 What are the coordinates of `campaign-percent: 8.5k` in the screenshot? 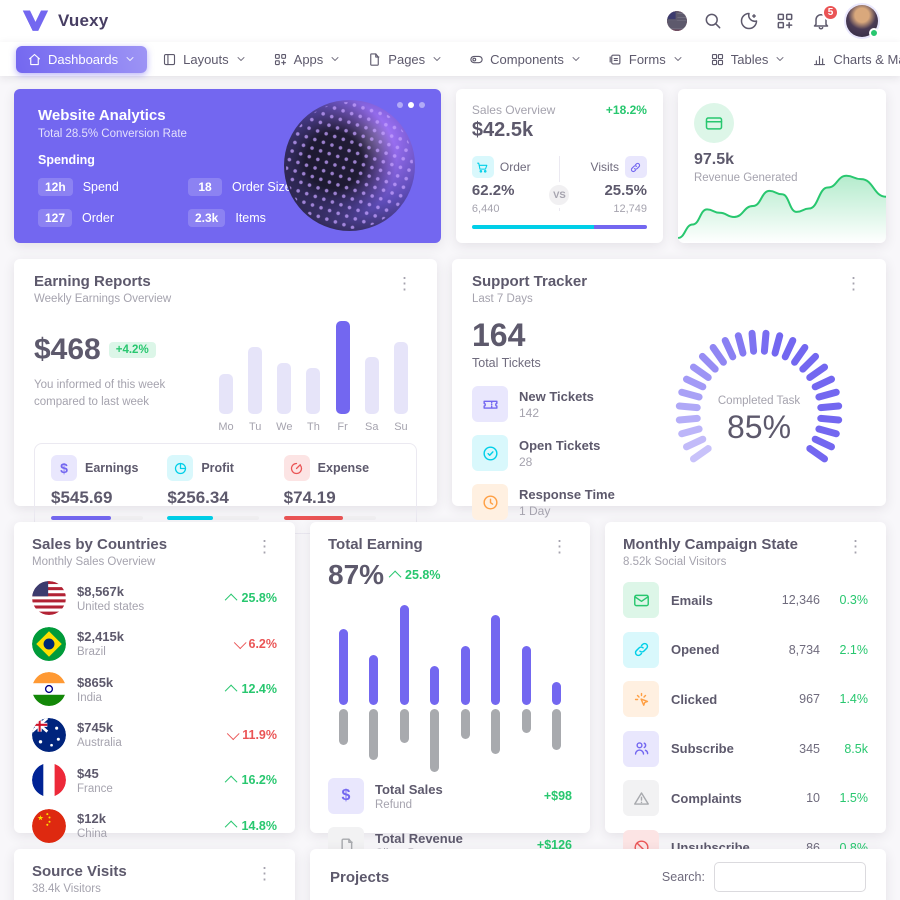 It's located at (856, 748).